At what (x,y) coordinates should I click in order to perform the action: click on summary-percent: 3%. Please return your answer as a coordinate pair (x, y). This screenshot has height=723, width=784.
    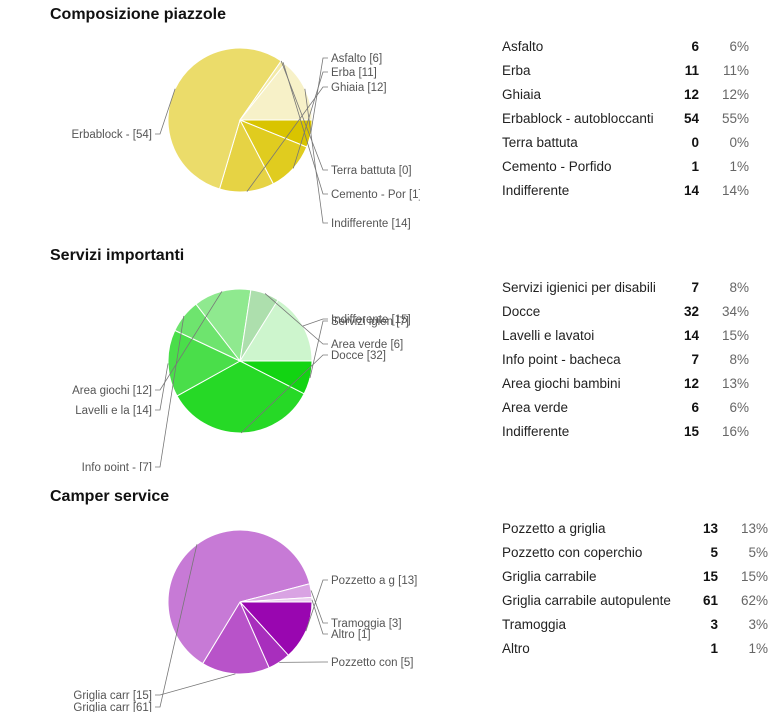
    Looking at the image, I should click on (743, 624).